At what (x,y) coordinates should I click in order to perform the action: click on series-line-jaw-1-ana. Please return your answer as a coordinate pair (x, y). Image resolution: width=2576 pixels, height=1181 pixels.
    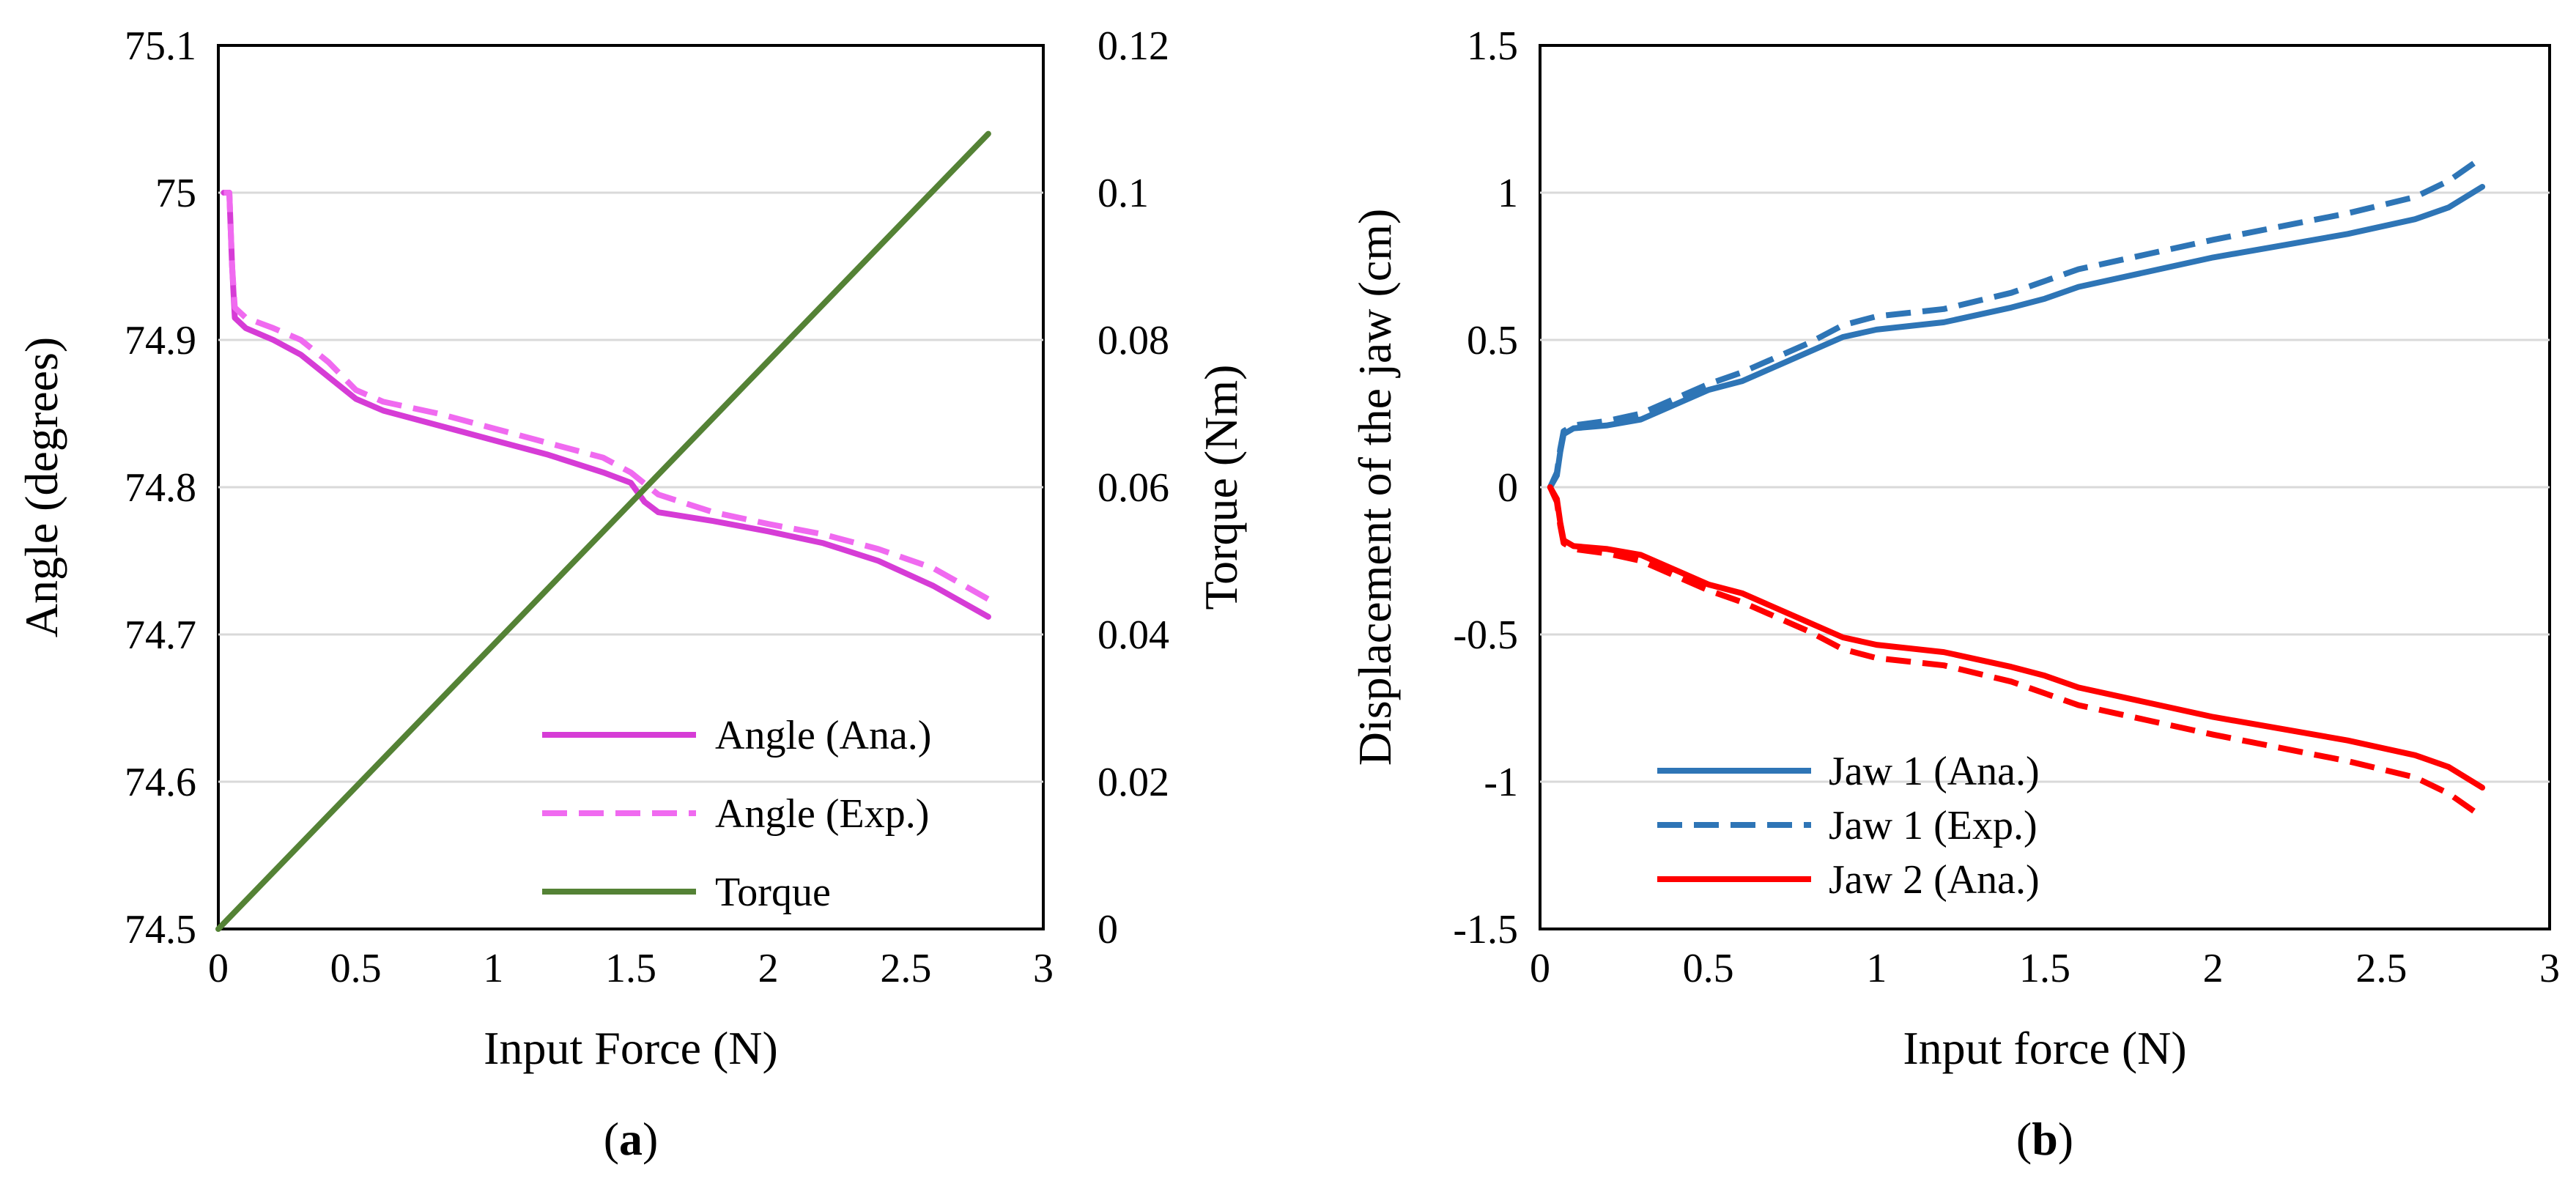
    Looking at the image, I should click on (2016, 337).